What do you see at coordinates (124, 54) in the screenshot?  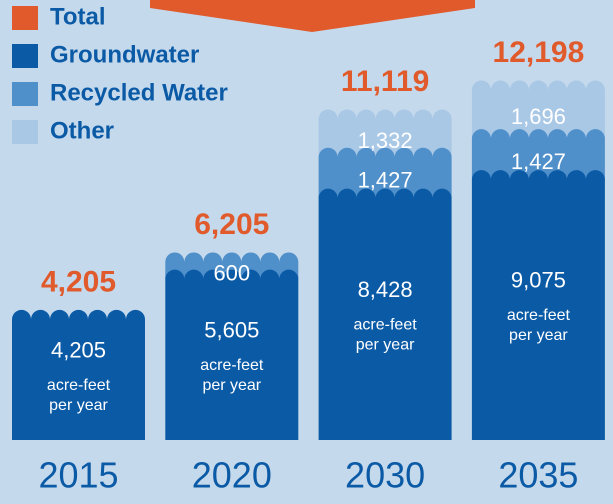 I see `legend-label: Groundwater` at bounding box center [124, 54].